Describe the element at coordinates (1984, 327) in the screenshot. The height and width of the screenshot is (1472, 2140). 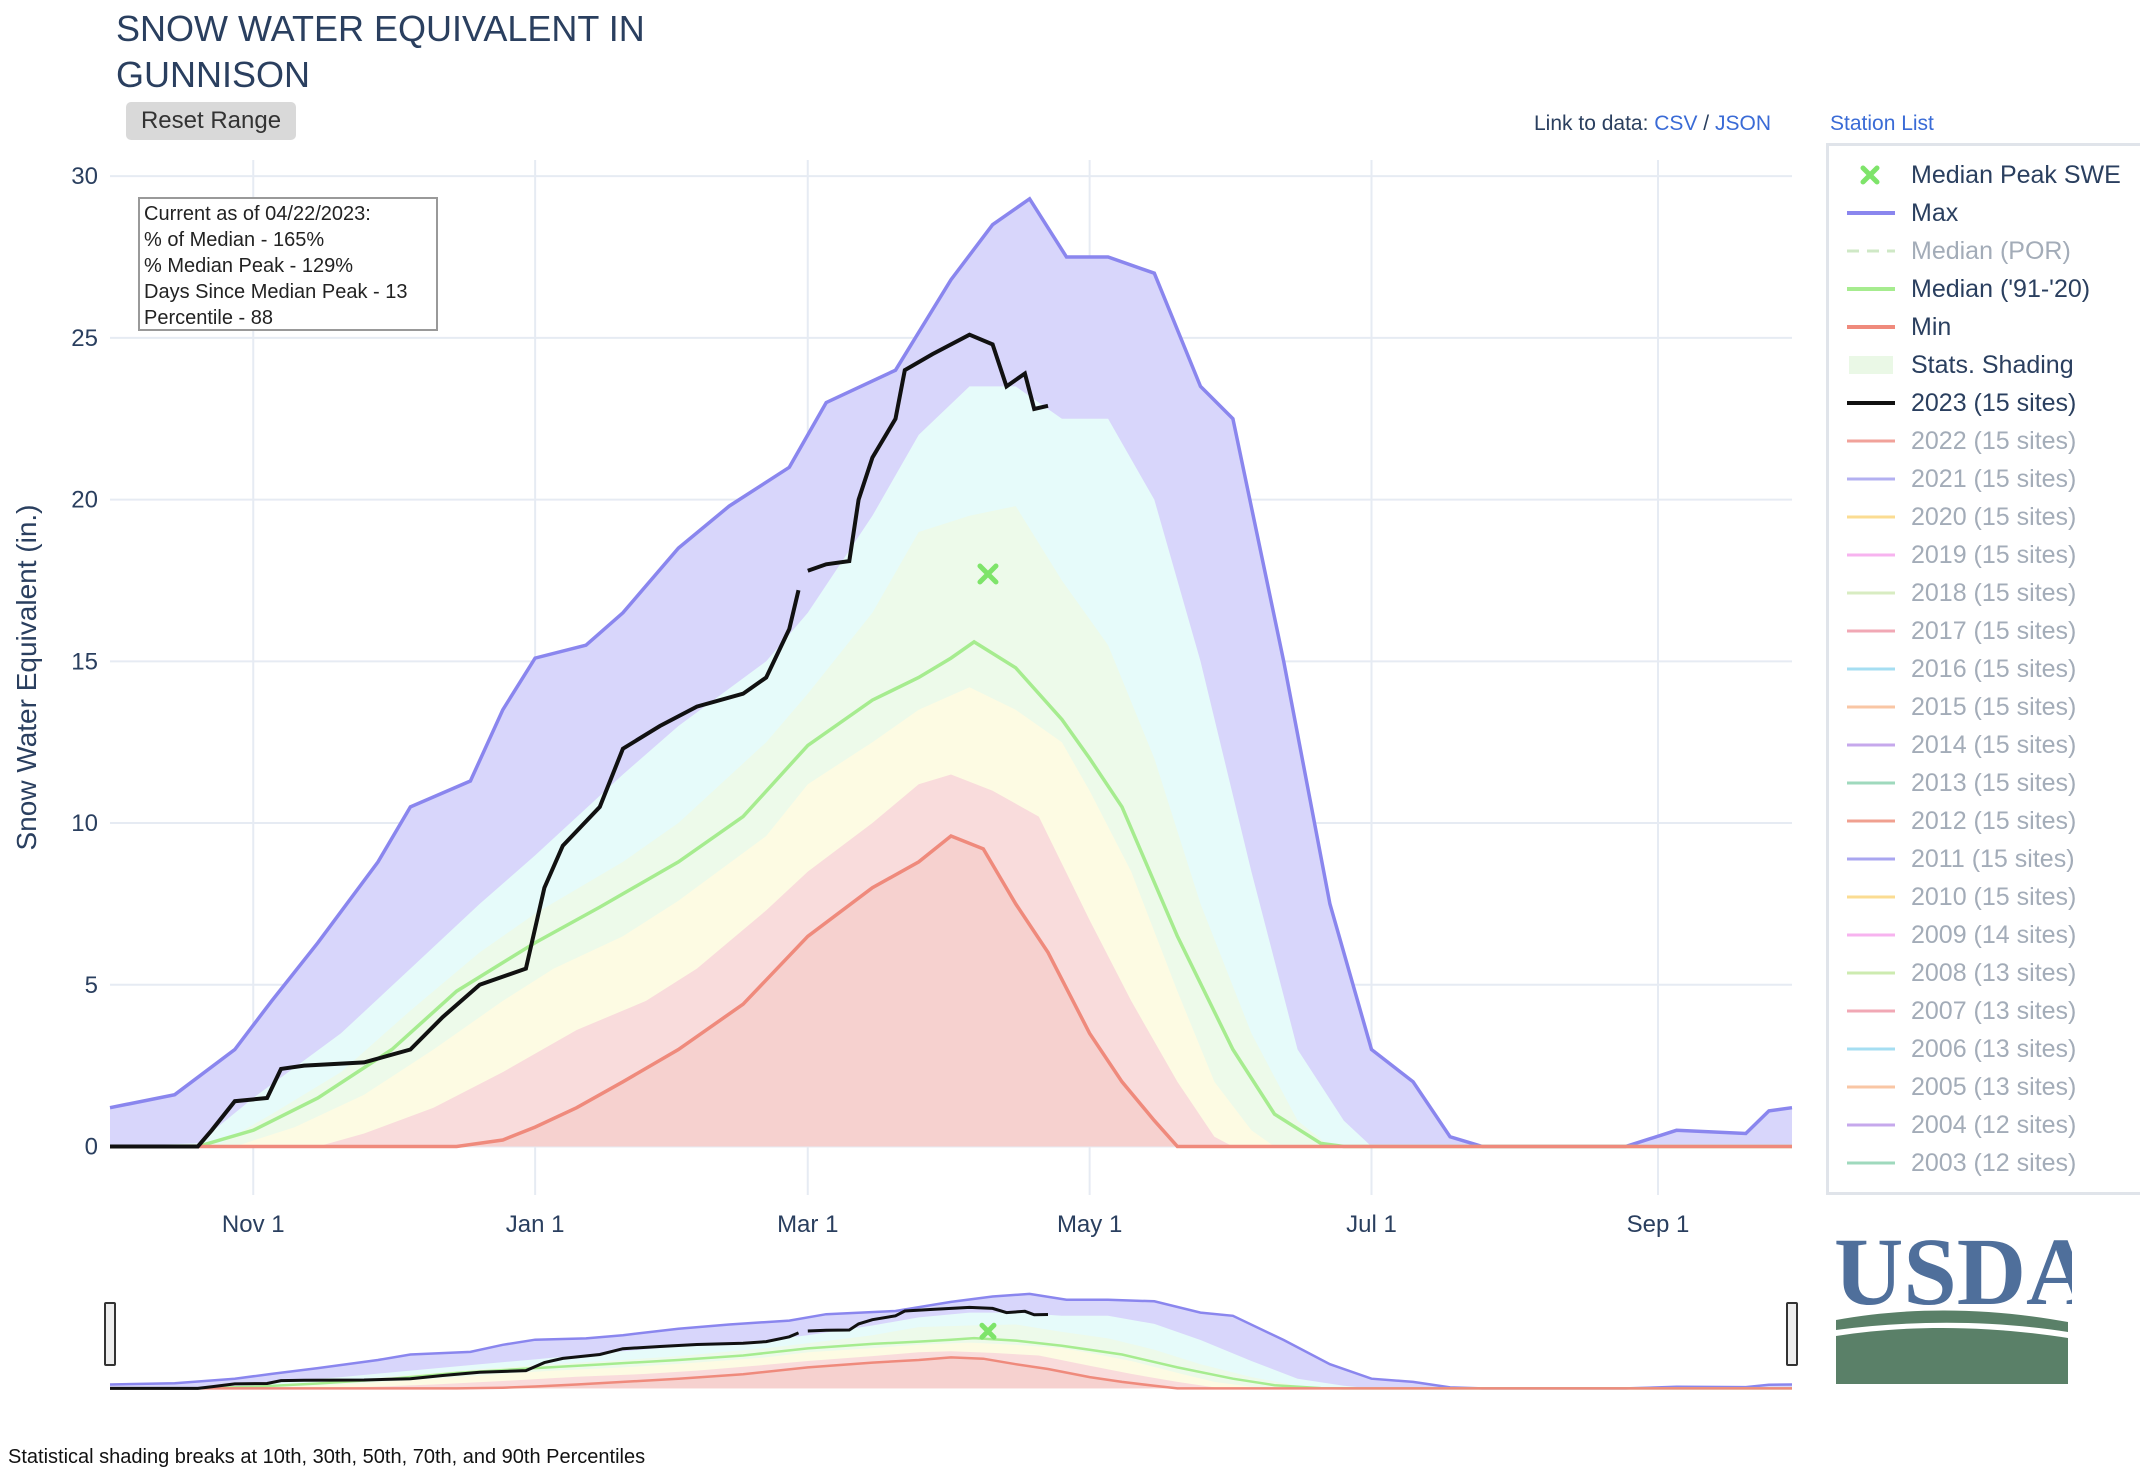
I see `legend-item: Min` at that location.